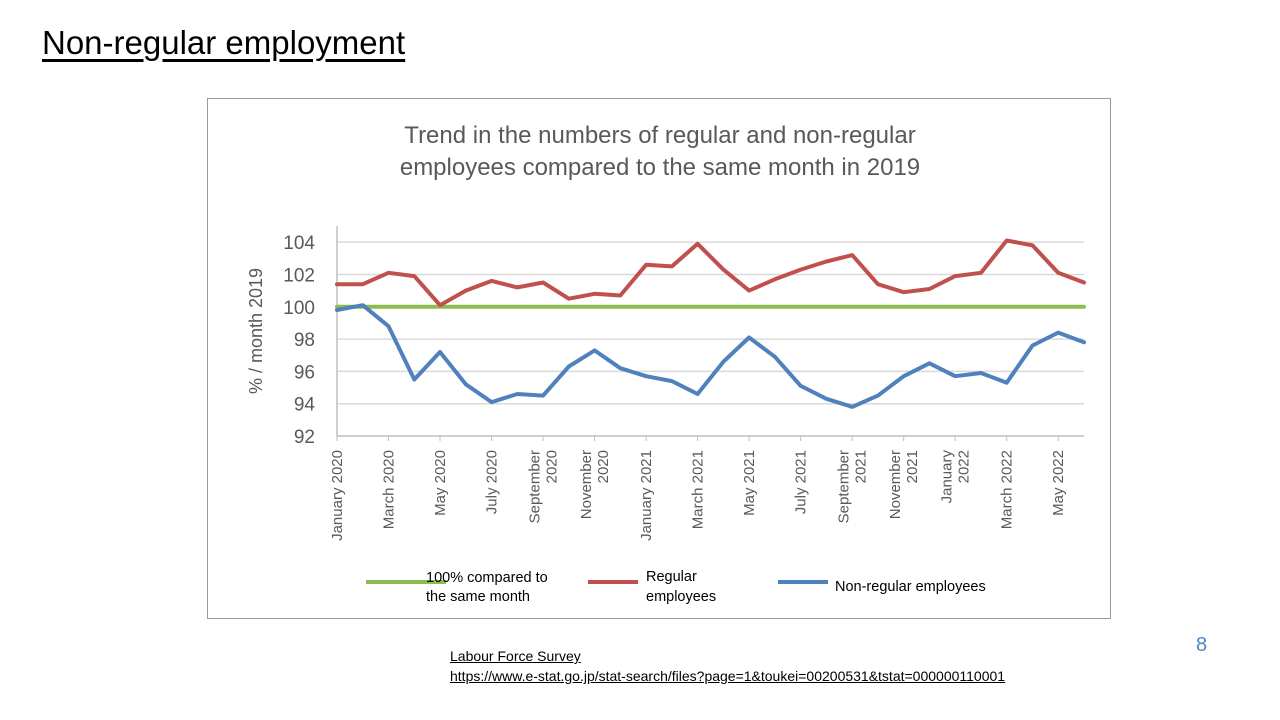 The height and width of the screenshot is (720, 1280). What do you see at coordinates (478, 597) in the screenshot?
I see `legend-label: the same month` at bounding box center [478, 597].